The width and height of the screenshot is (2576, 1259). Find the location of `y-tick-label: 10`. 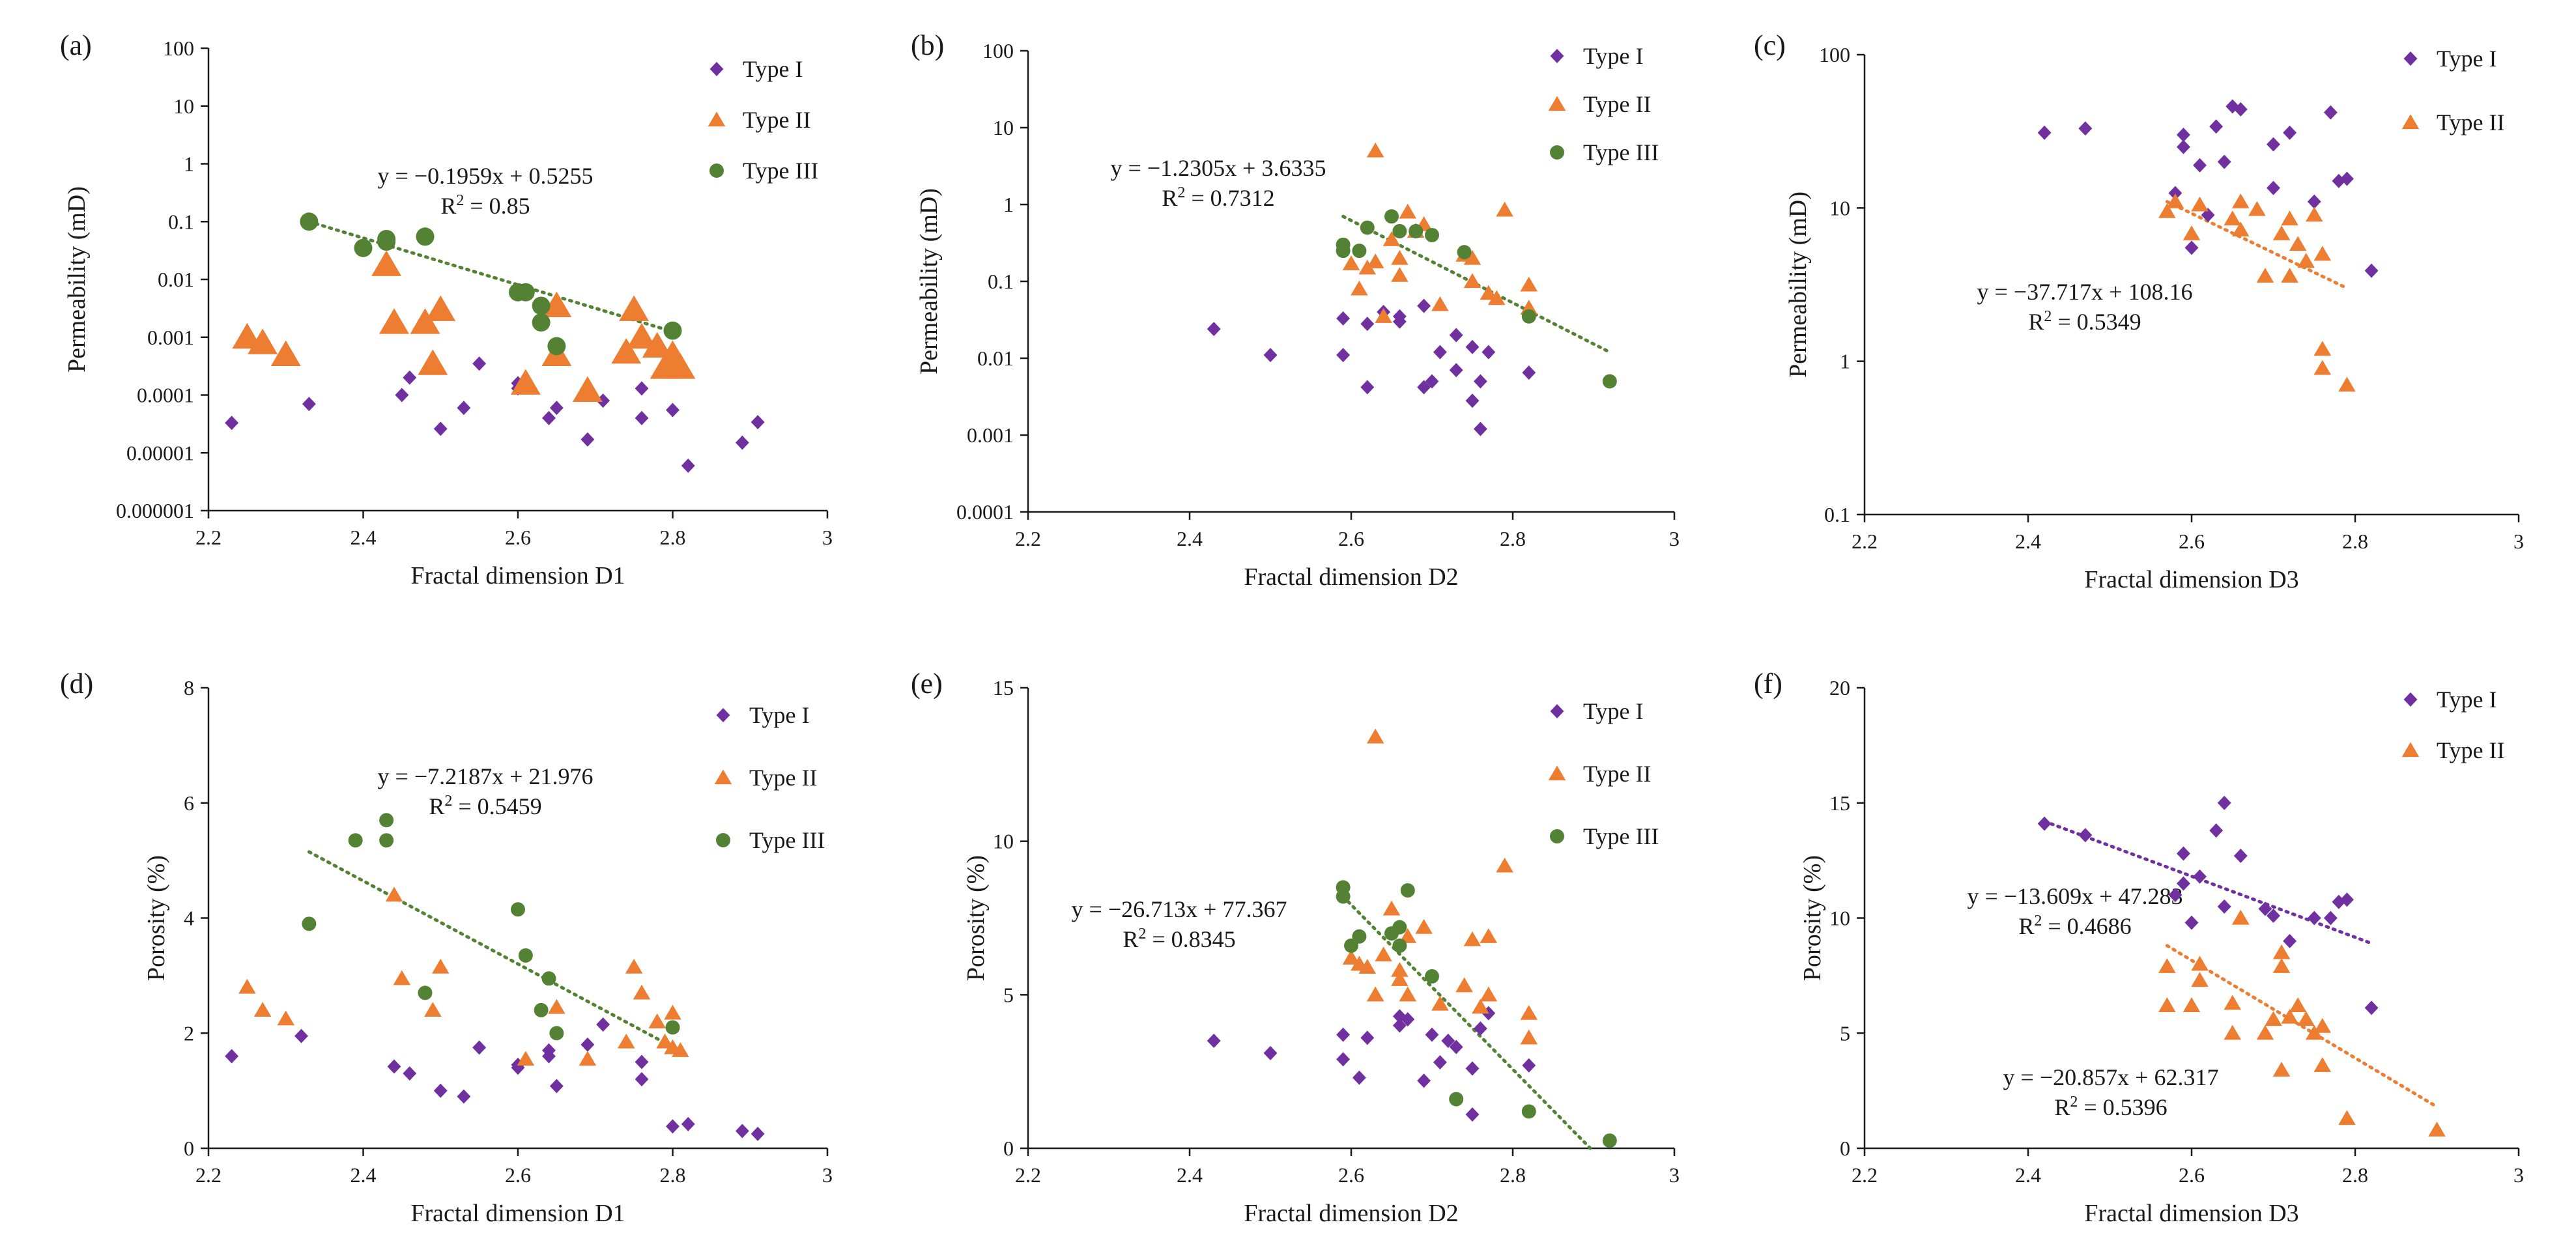

y-tick-label: 10 is located at coordinates (183, 106).